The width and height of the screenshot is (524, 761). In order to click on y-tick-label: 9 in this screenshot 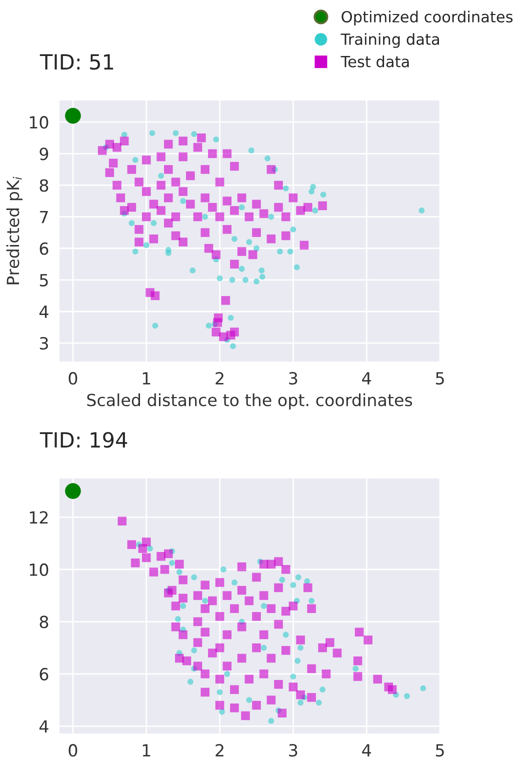, I will do `click(44, 154)`.